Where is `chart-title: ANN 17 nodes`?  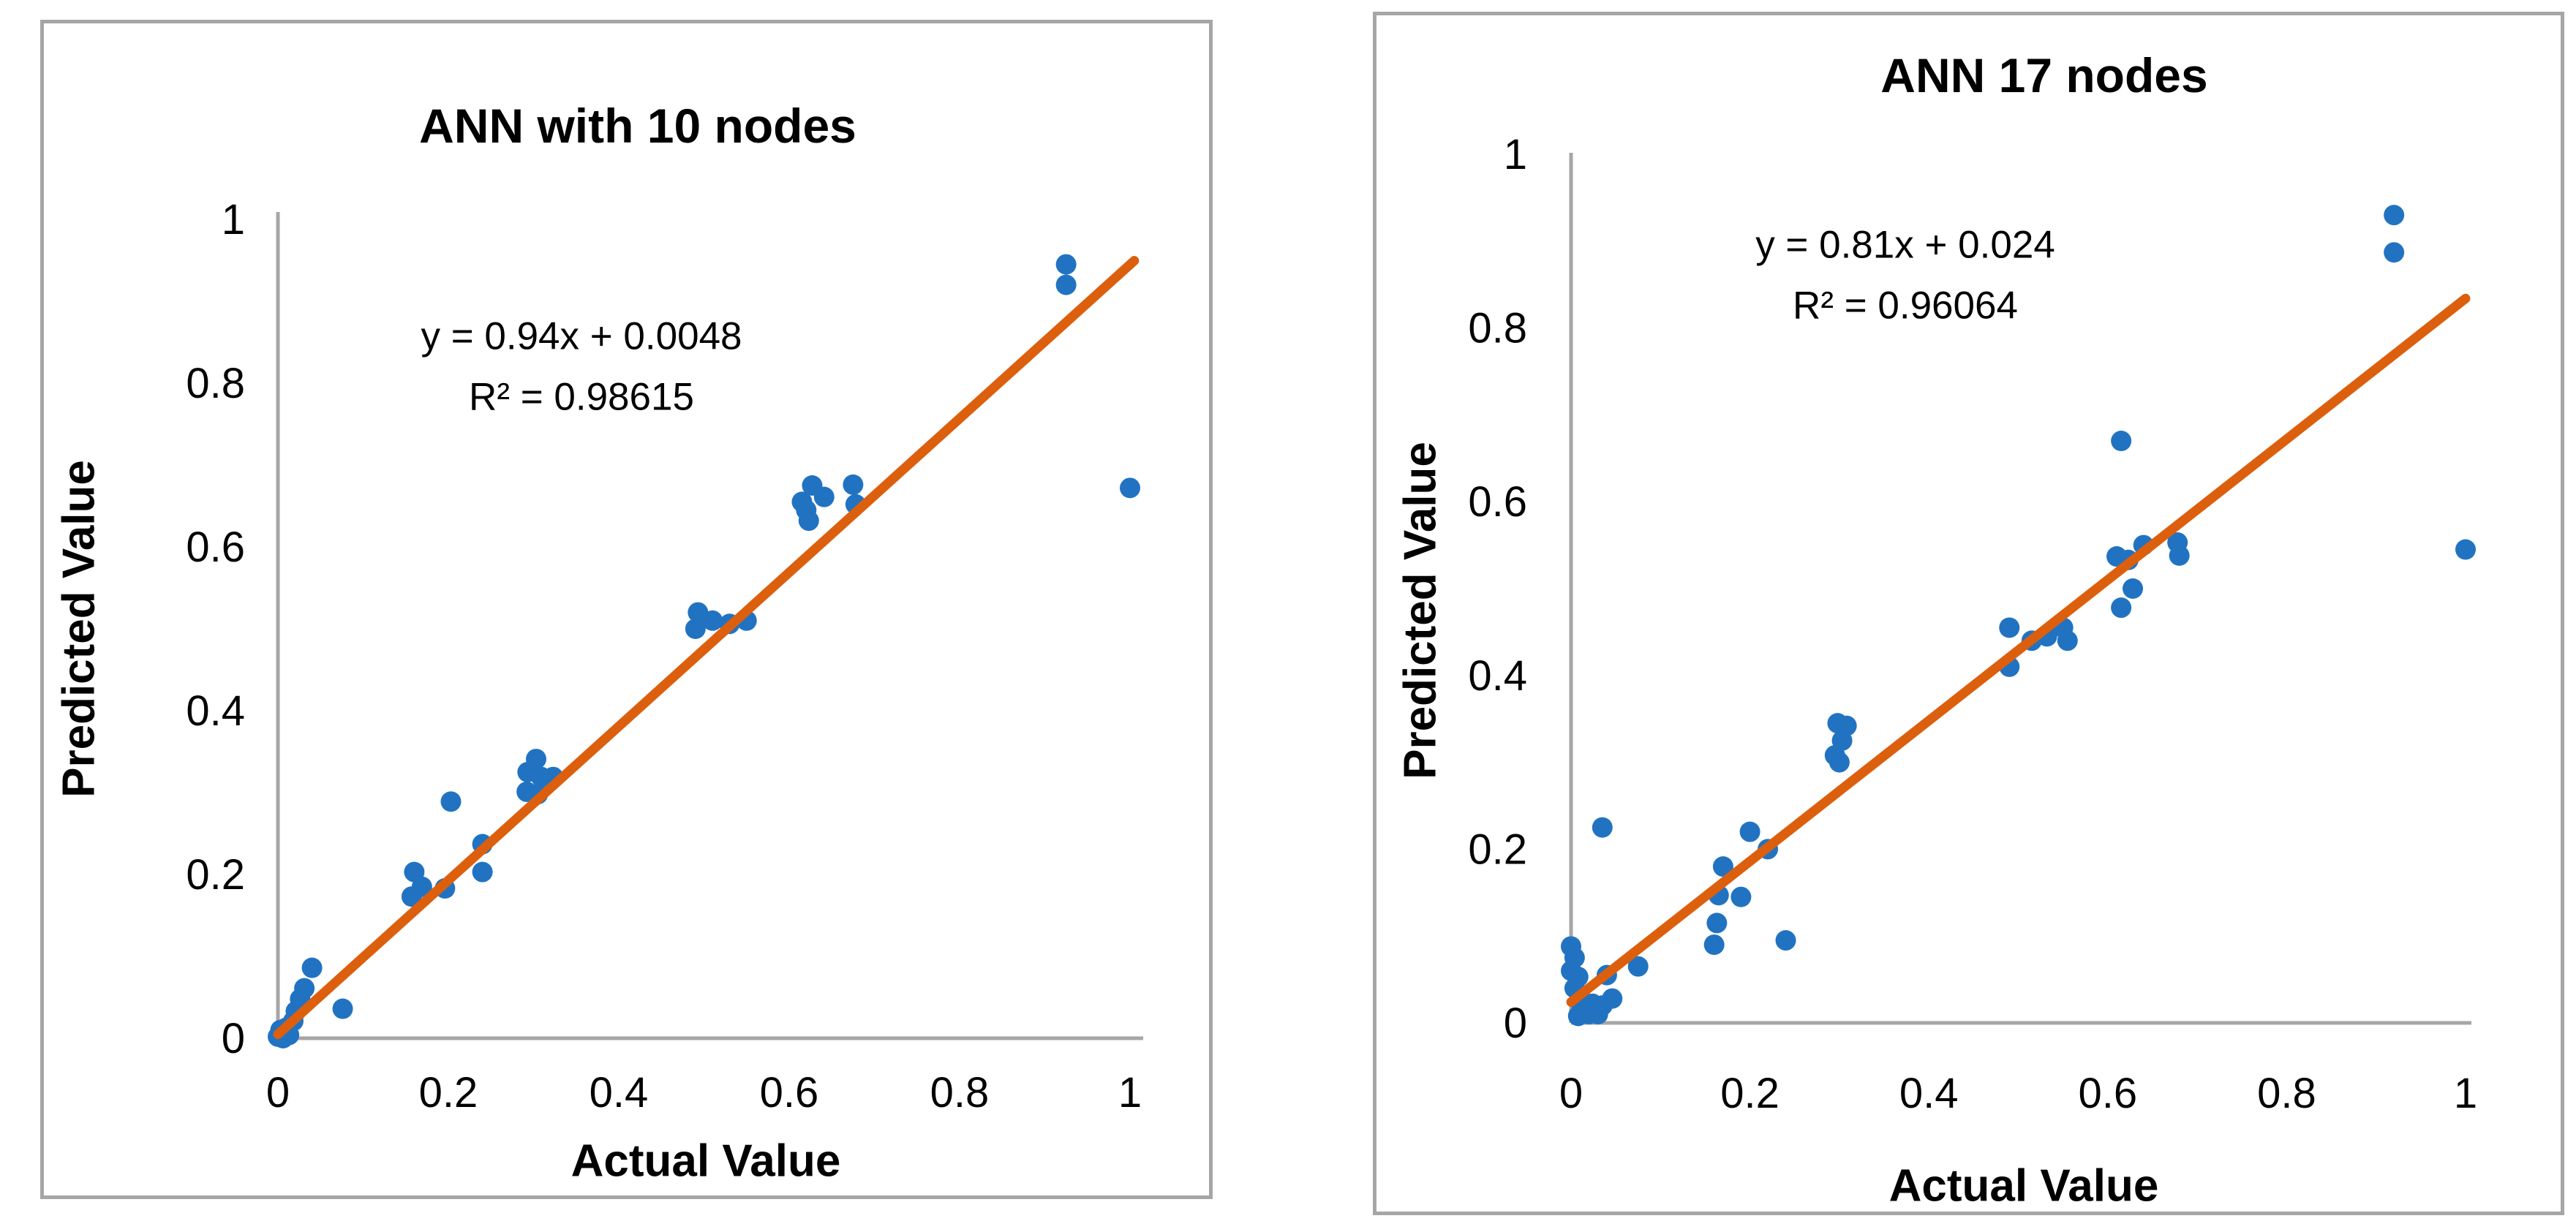 chart-title: ANN 17 nodes is located at coordinates (2044, 75).